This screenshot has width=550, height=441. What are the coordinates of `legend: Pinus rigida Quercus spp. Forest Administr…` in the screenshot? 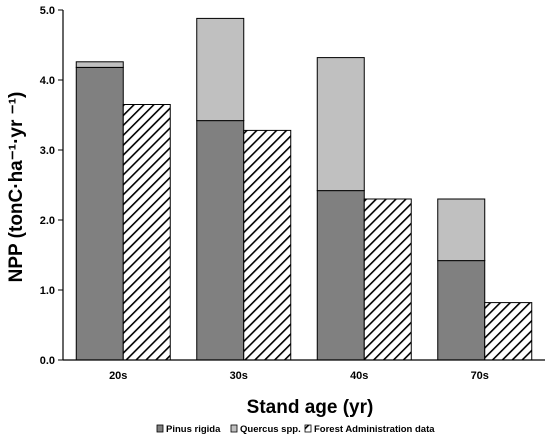 It's located at (295, 429).